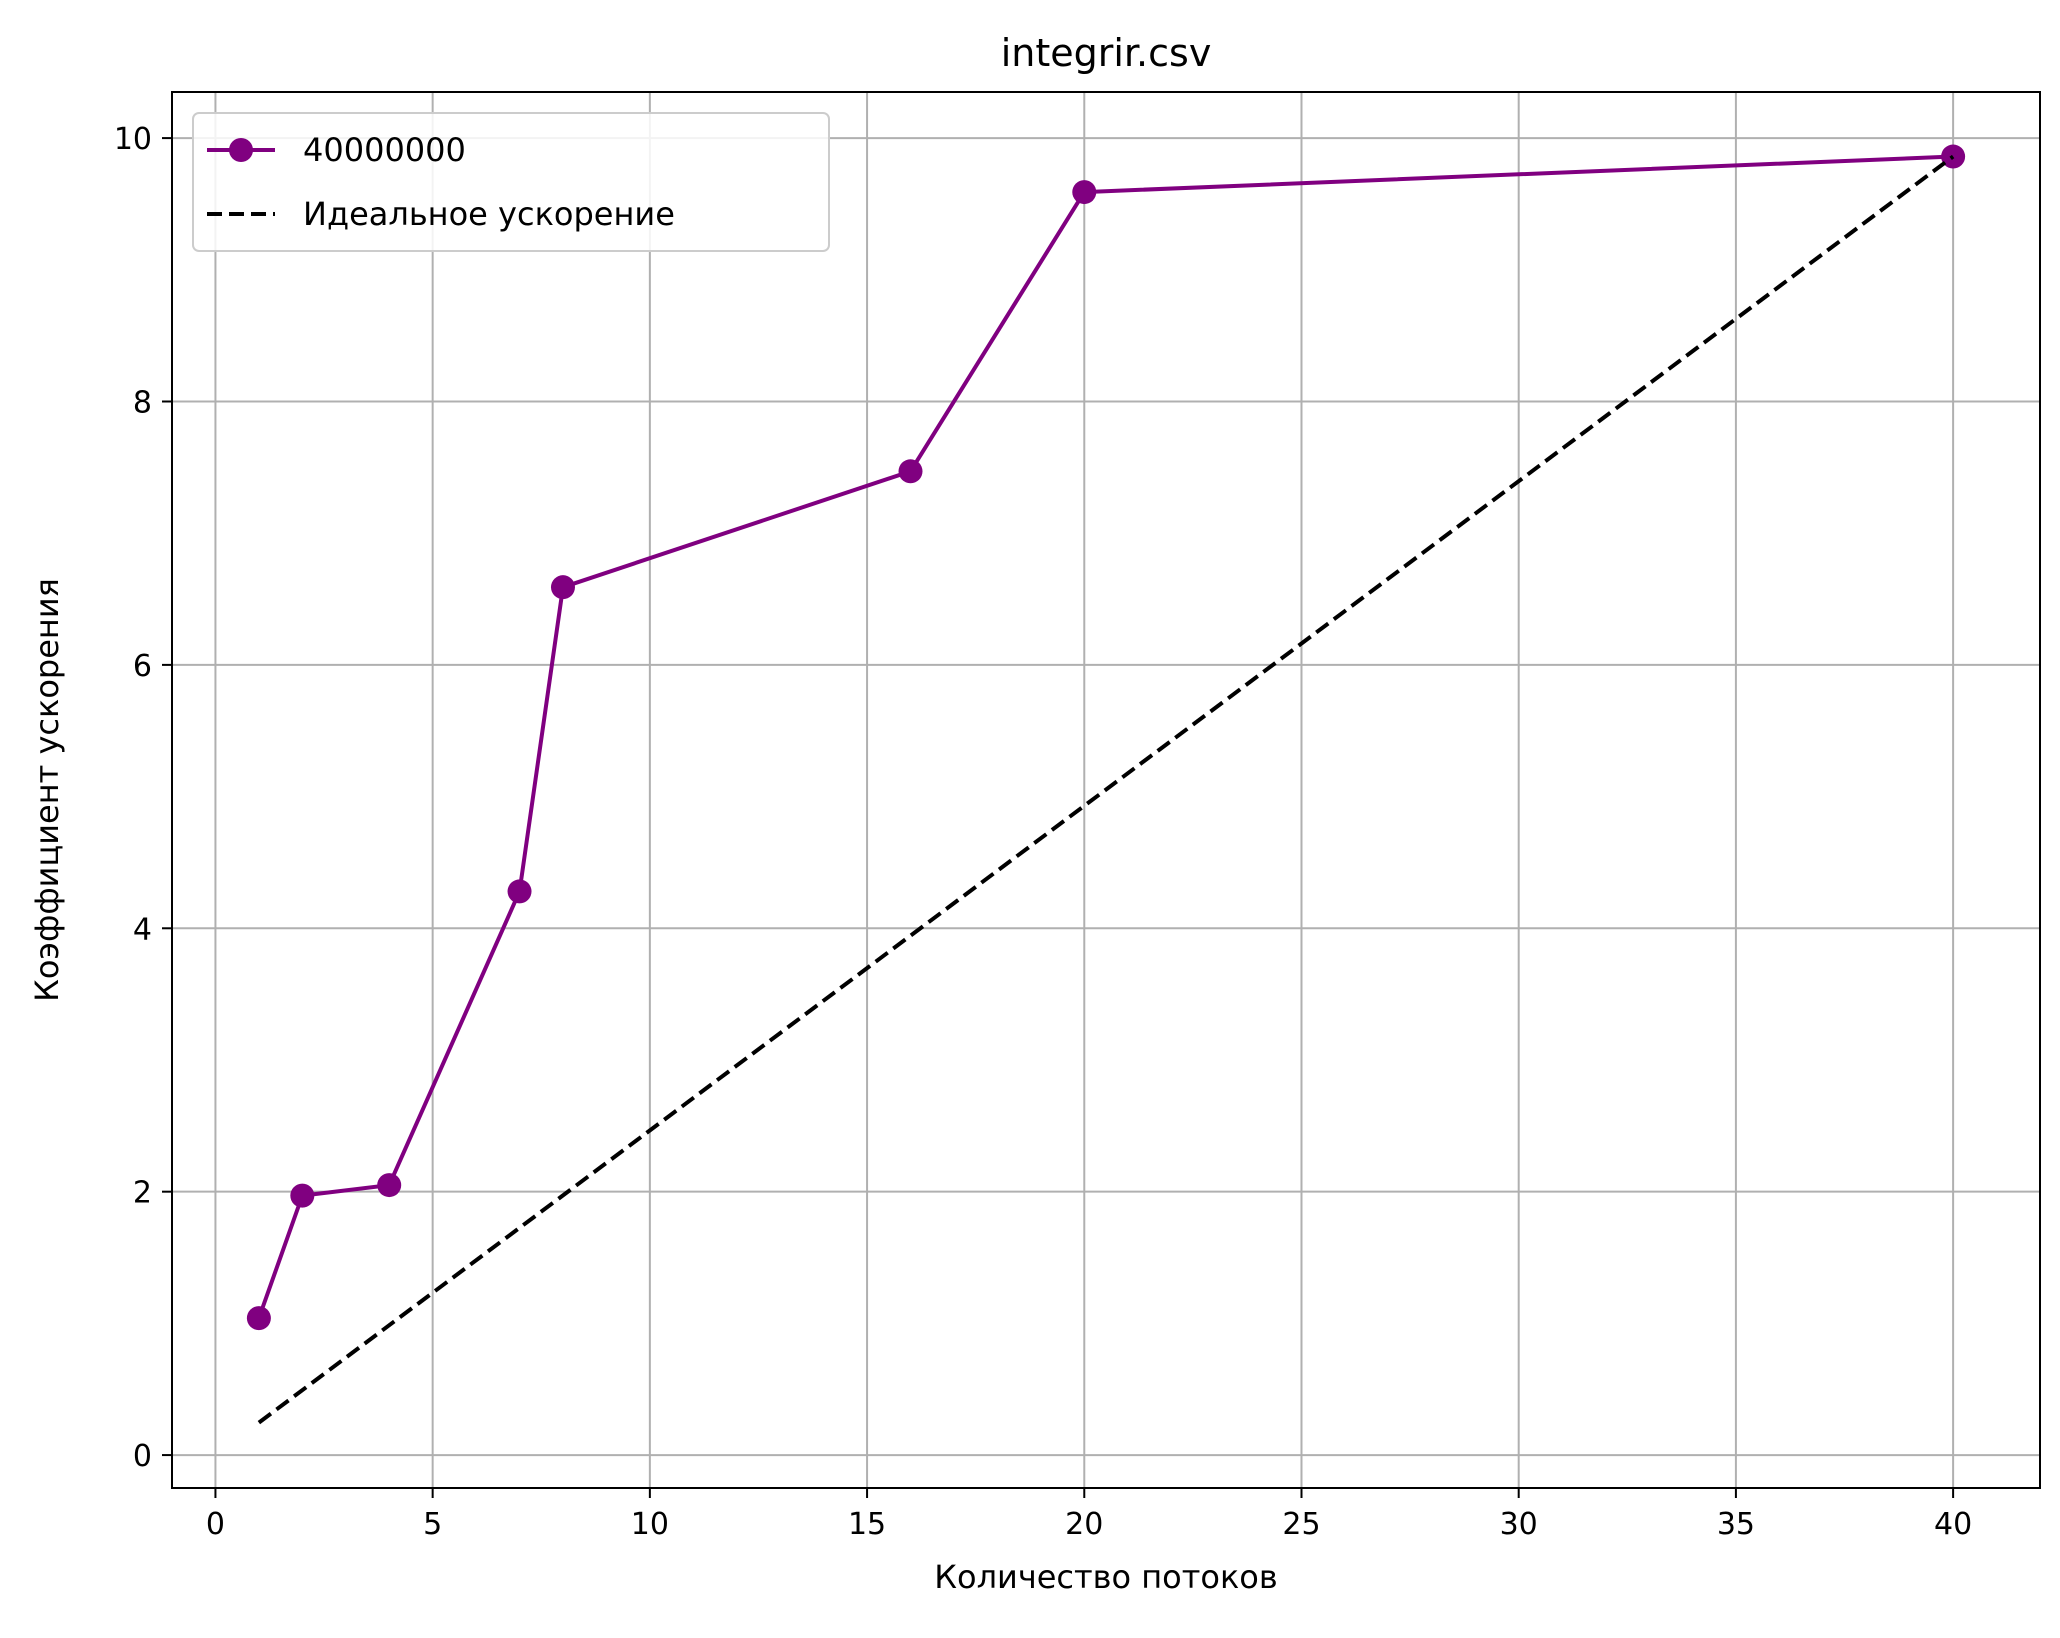 Image resolution: width=2060 pixels, height=1638 pixels. Describe the element at coordinates (133, 139) in the screenshot. I see `y-tick-label: 10` at that location.